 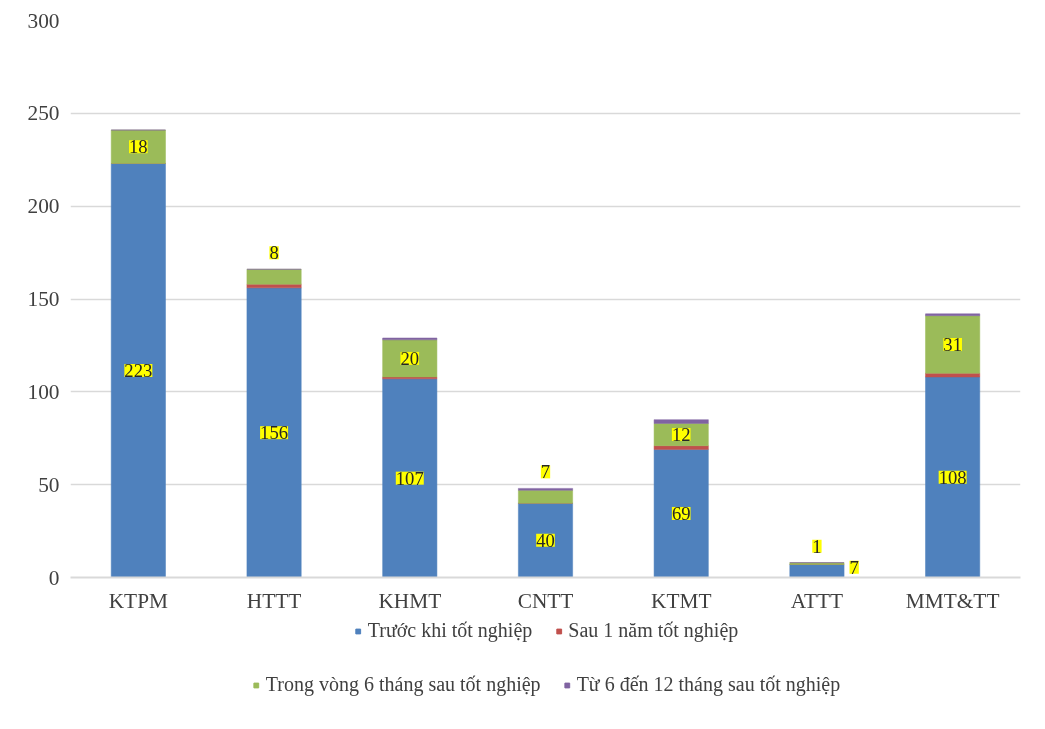 What do you see at coordinates (653, 630) in the screenshot?
I see `legend-label: Sau 1 năm tốt nghiệp` at bounding box center [653, 630].